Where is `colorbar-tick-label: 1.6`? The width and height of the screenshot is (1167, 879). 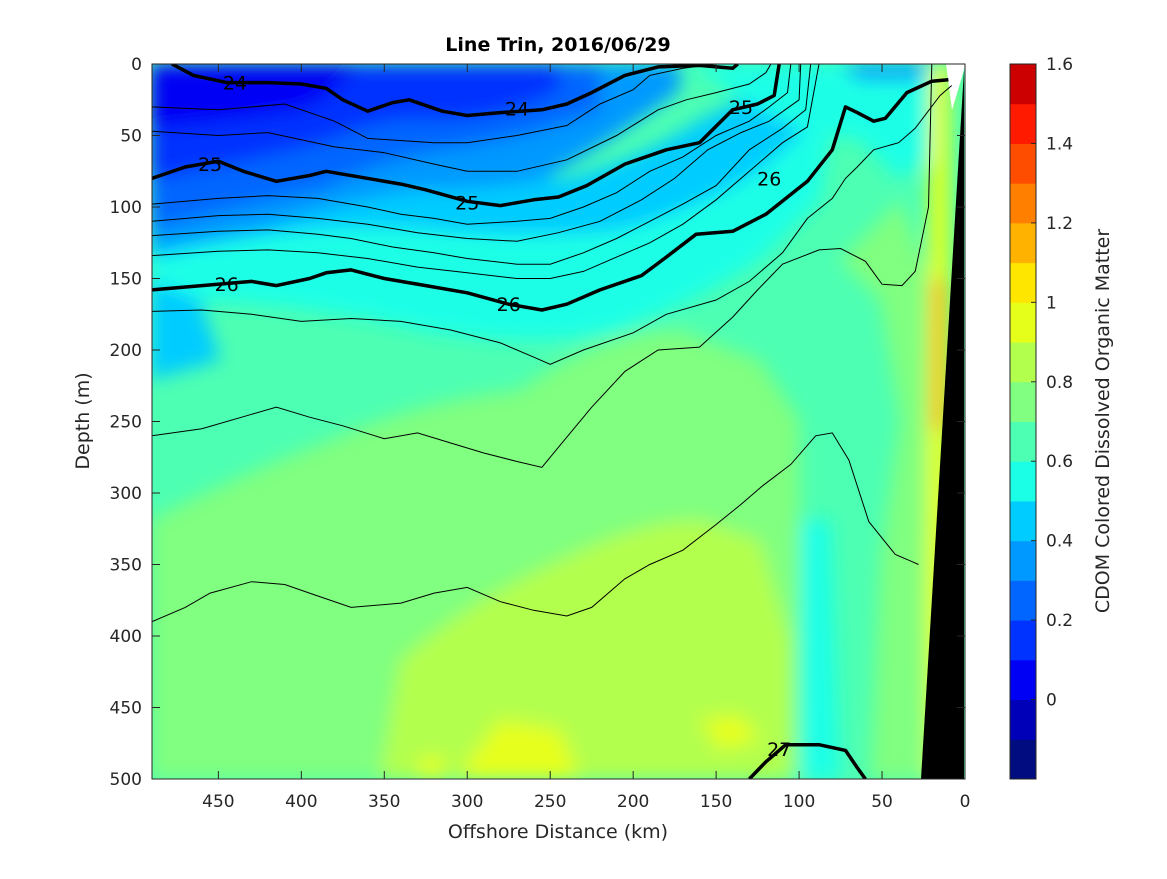
colorbar-tick-label: 1.6 is located at coordinates (1059, 65).